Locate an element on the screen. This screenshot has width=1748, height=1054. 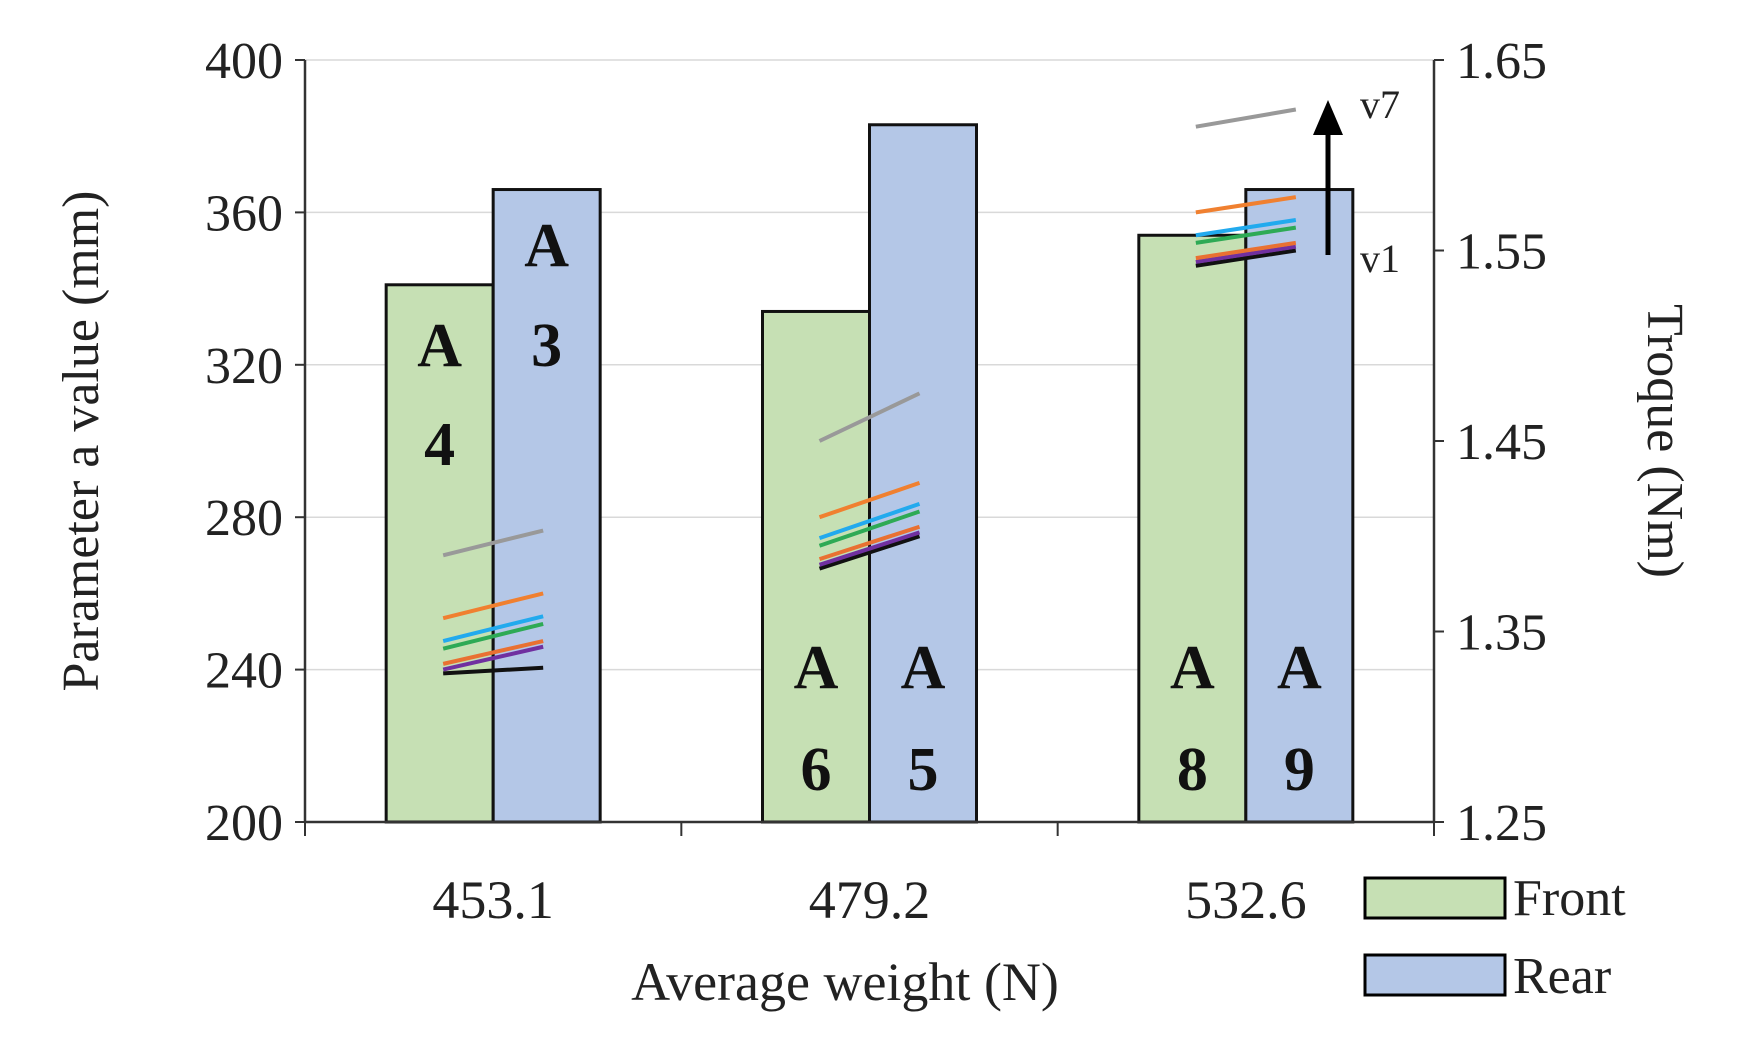
legend-label-front: Front is located at coordinates (1569, 898).